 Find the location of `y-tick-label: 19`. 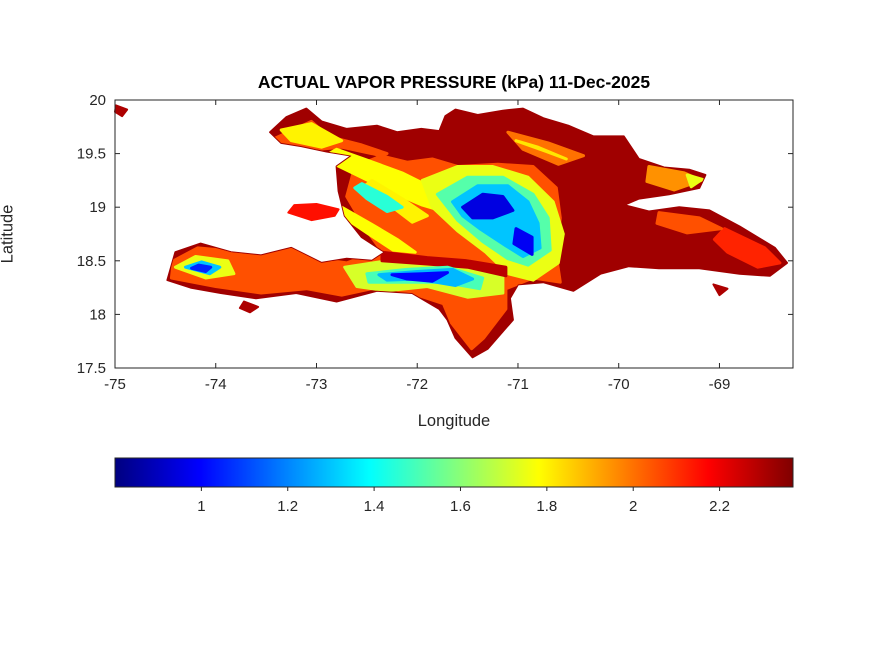

y-tick-label: 19 is located at coordinates (97, 207).